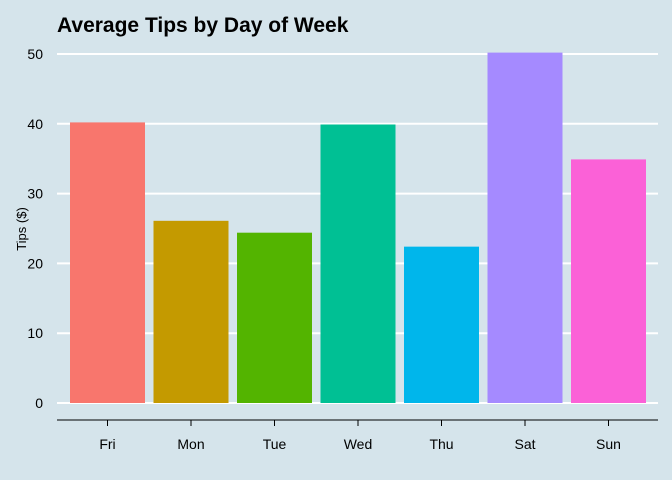  Describe the element at coordinates (107, 263) in the screenshot. I see `bar-fri` at that location.